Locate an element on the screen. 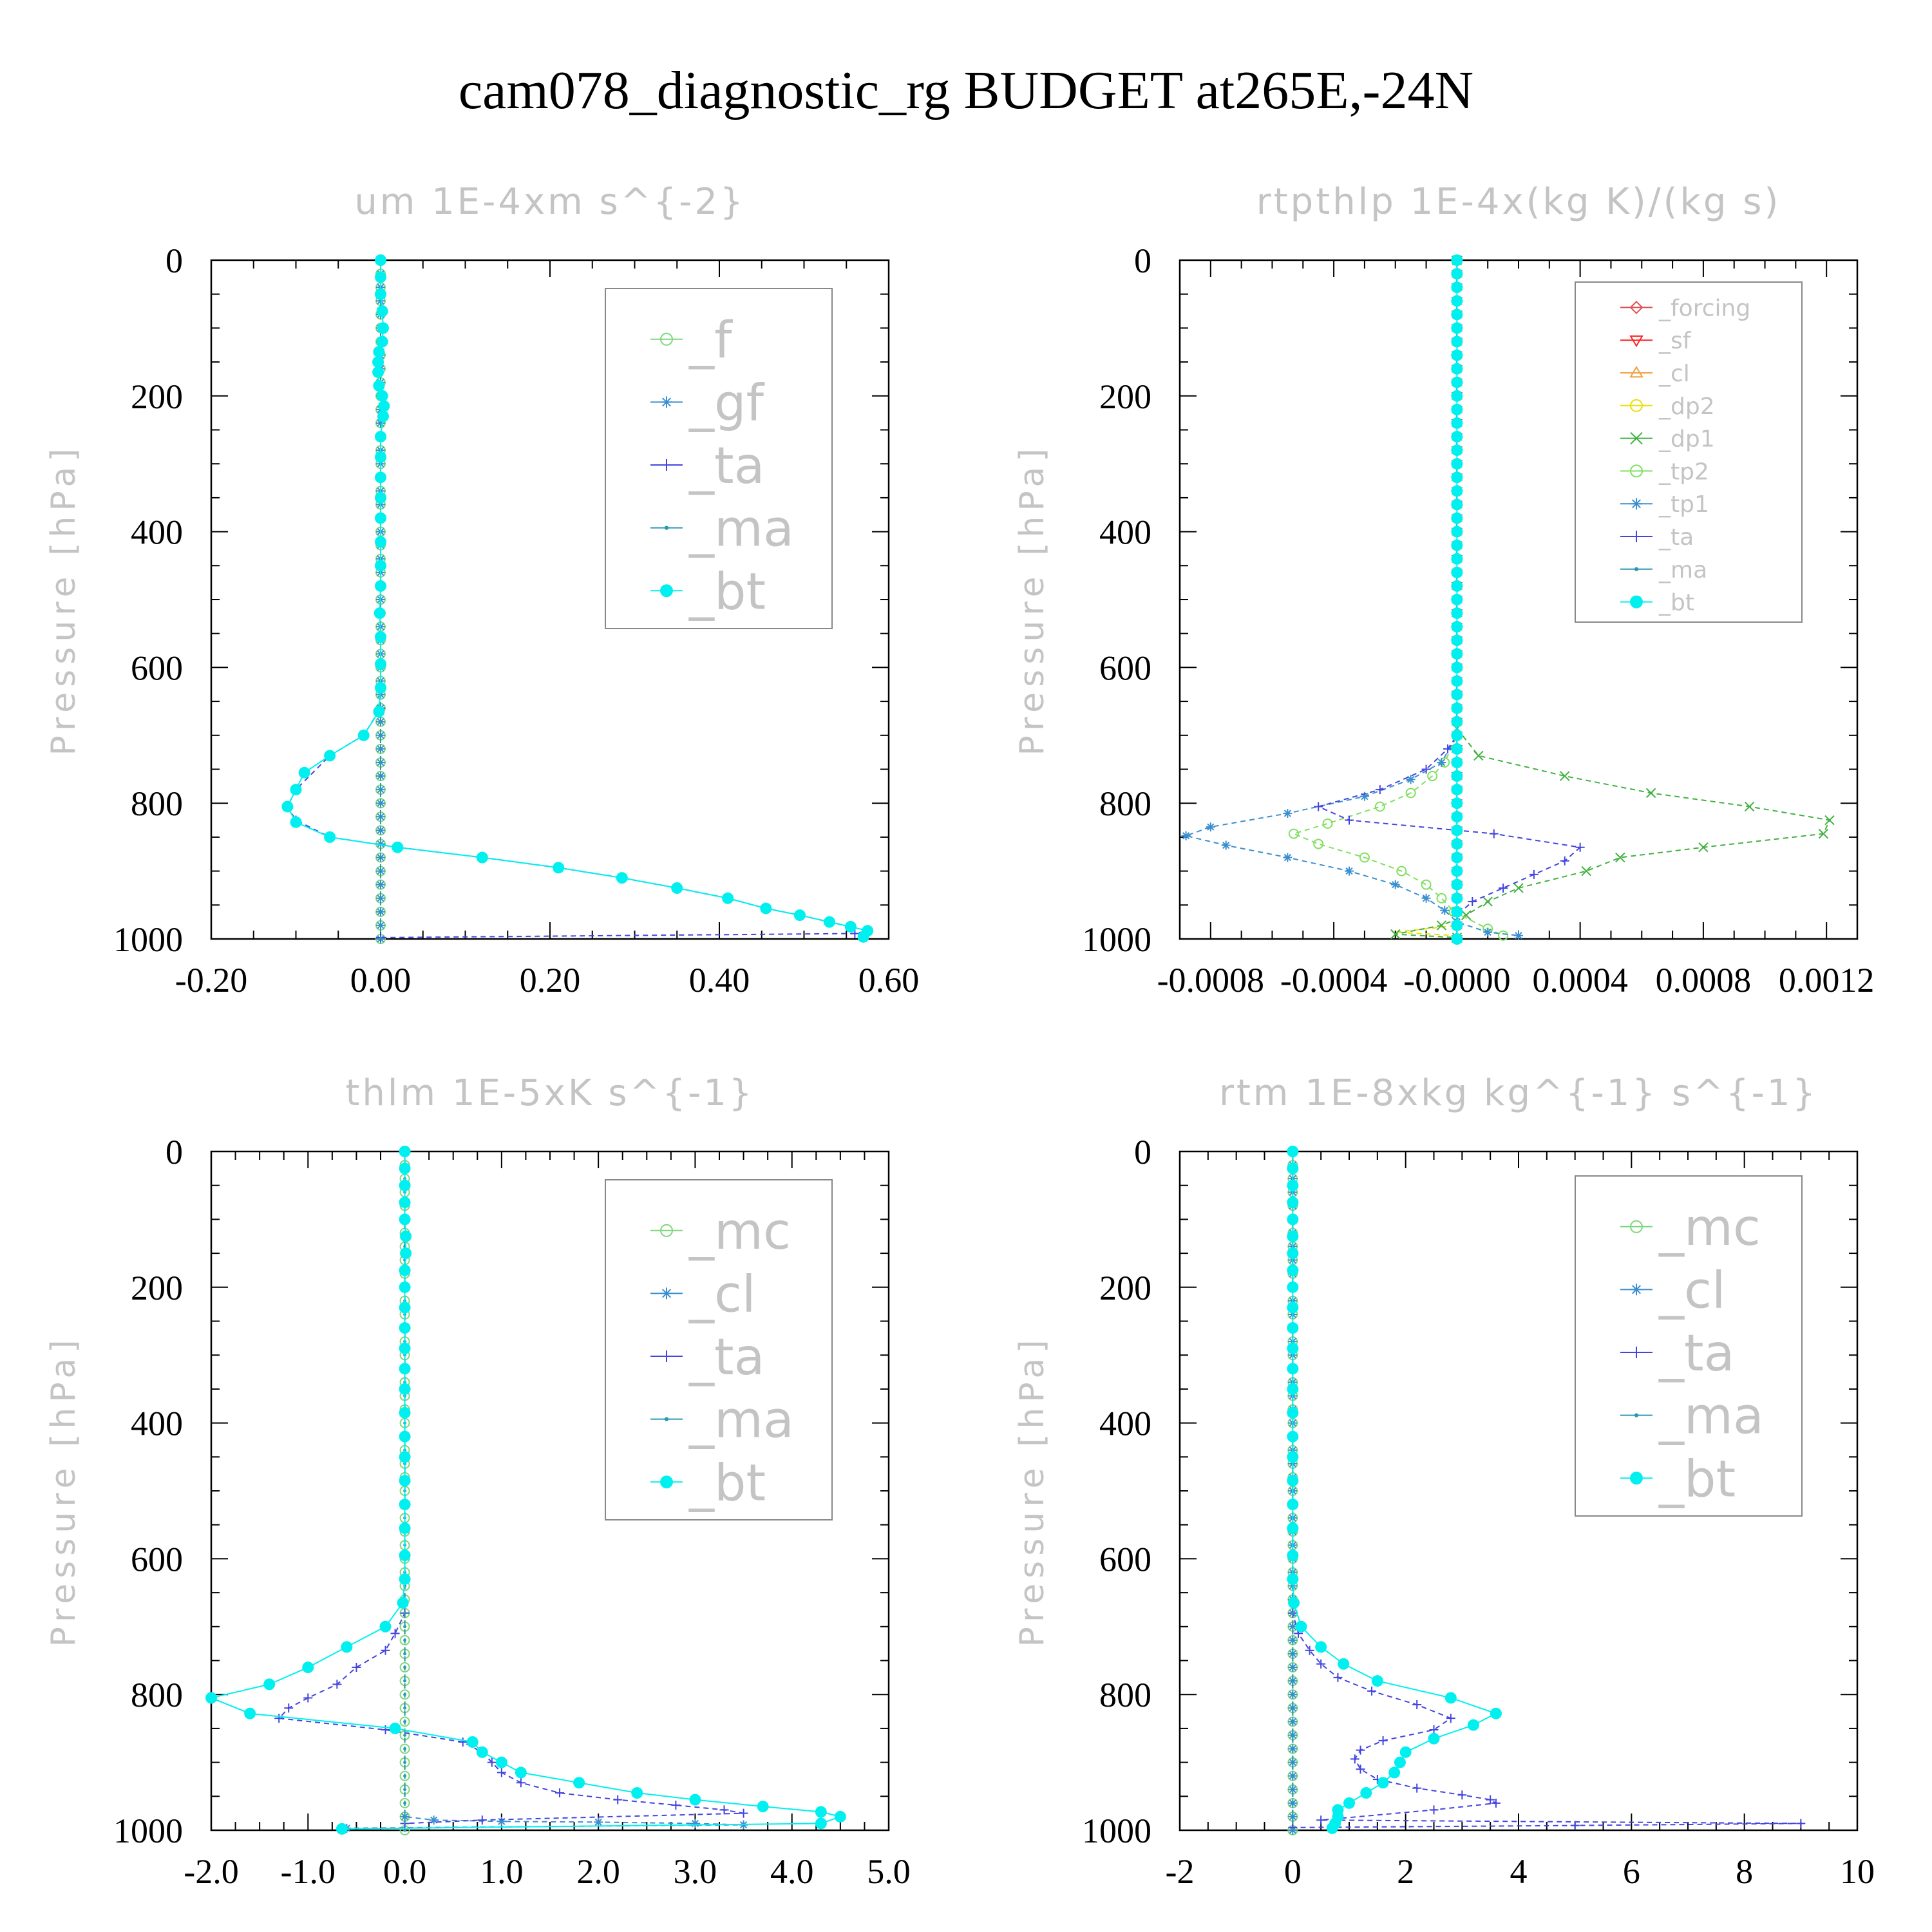 The height and width of the screenshot is (1932, 1932). y-tick-label: 1000 is located at coordinates (148, 1831).